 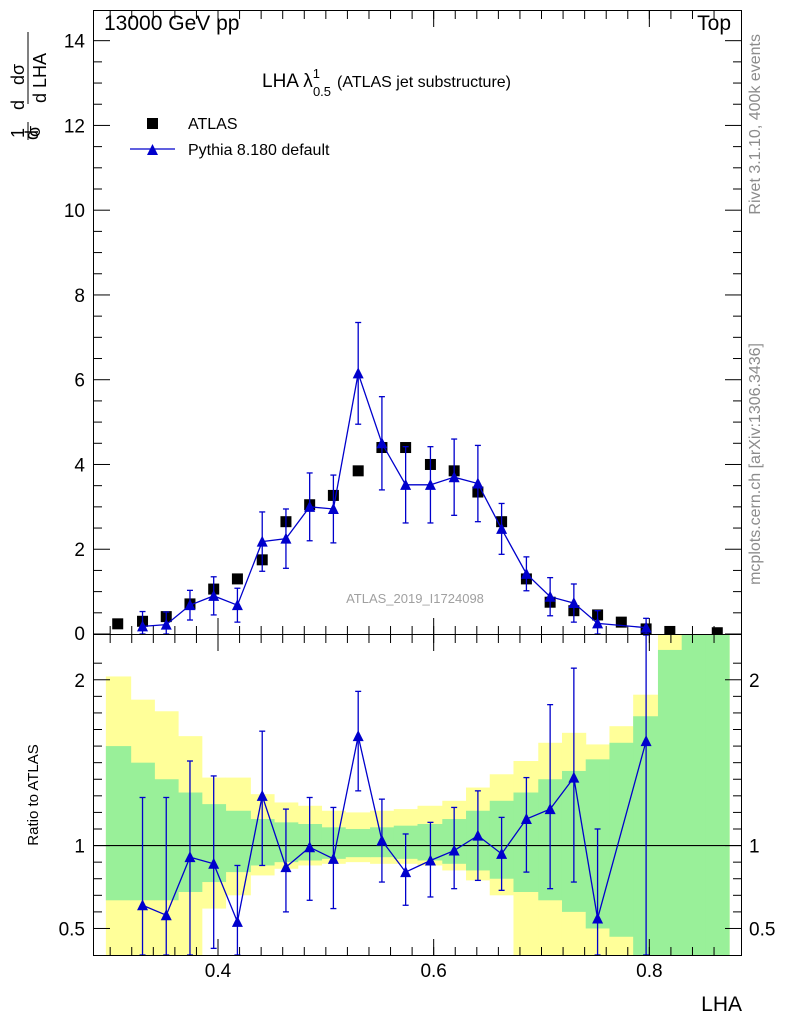 What do you see at coordinates (754, 847) in the screenshot?
I see `ratio-ytick-label-right: 1` at bounding box center [754, 847].